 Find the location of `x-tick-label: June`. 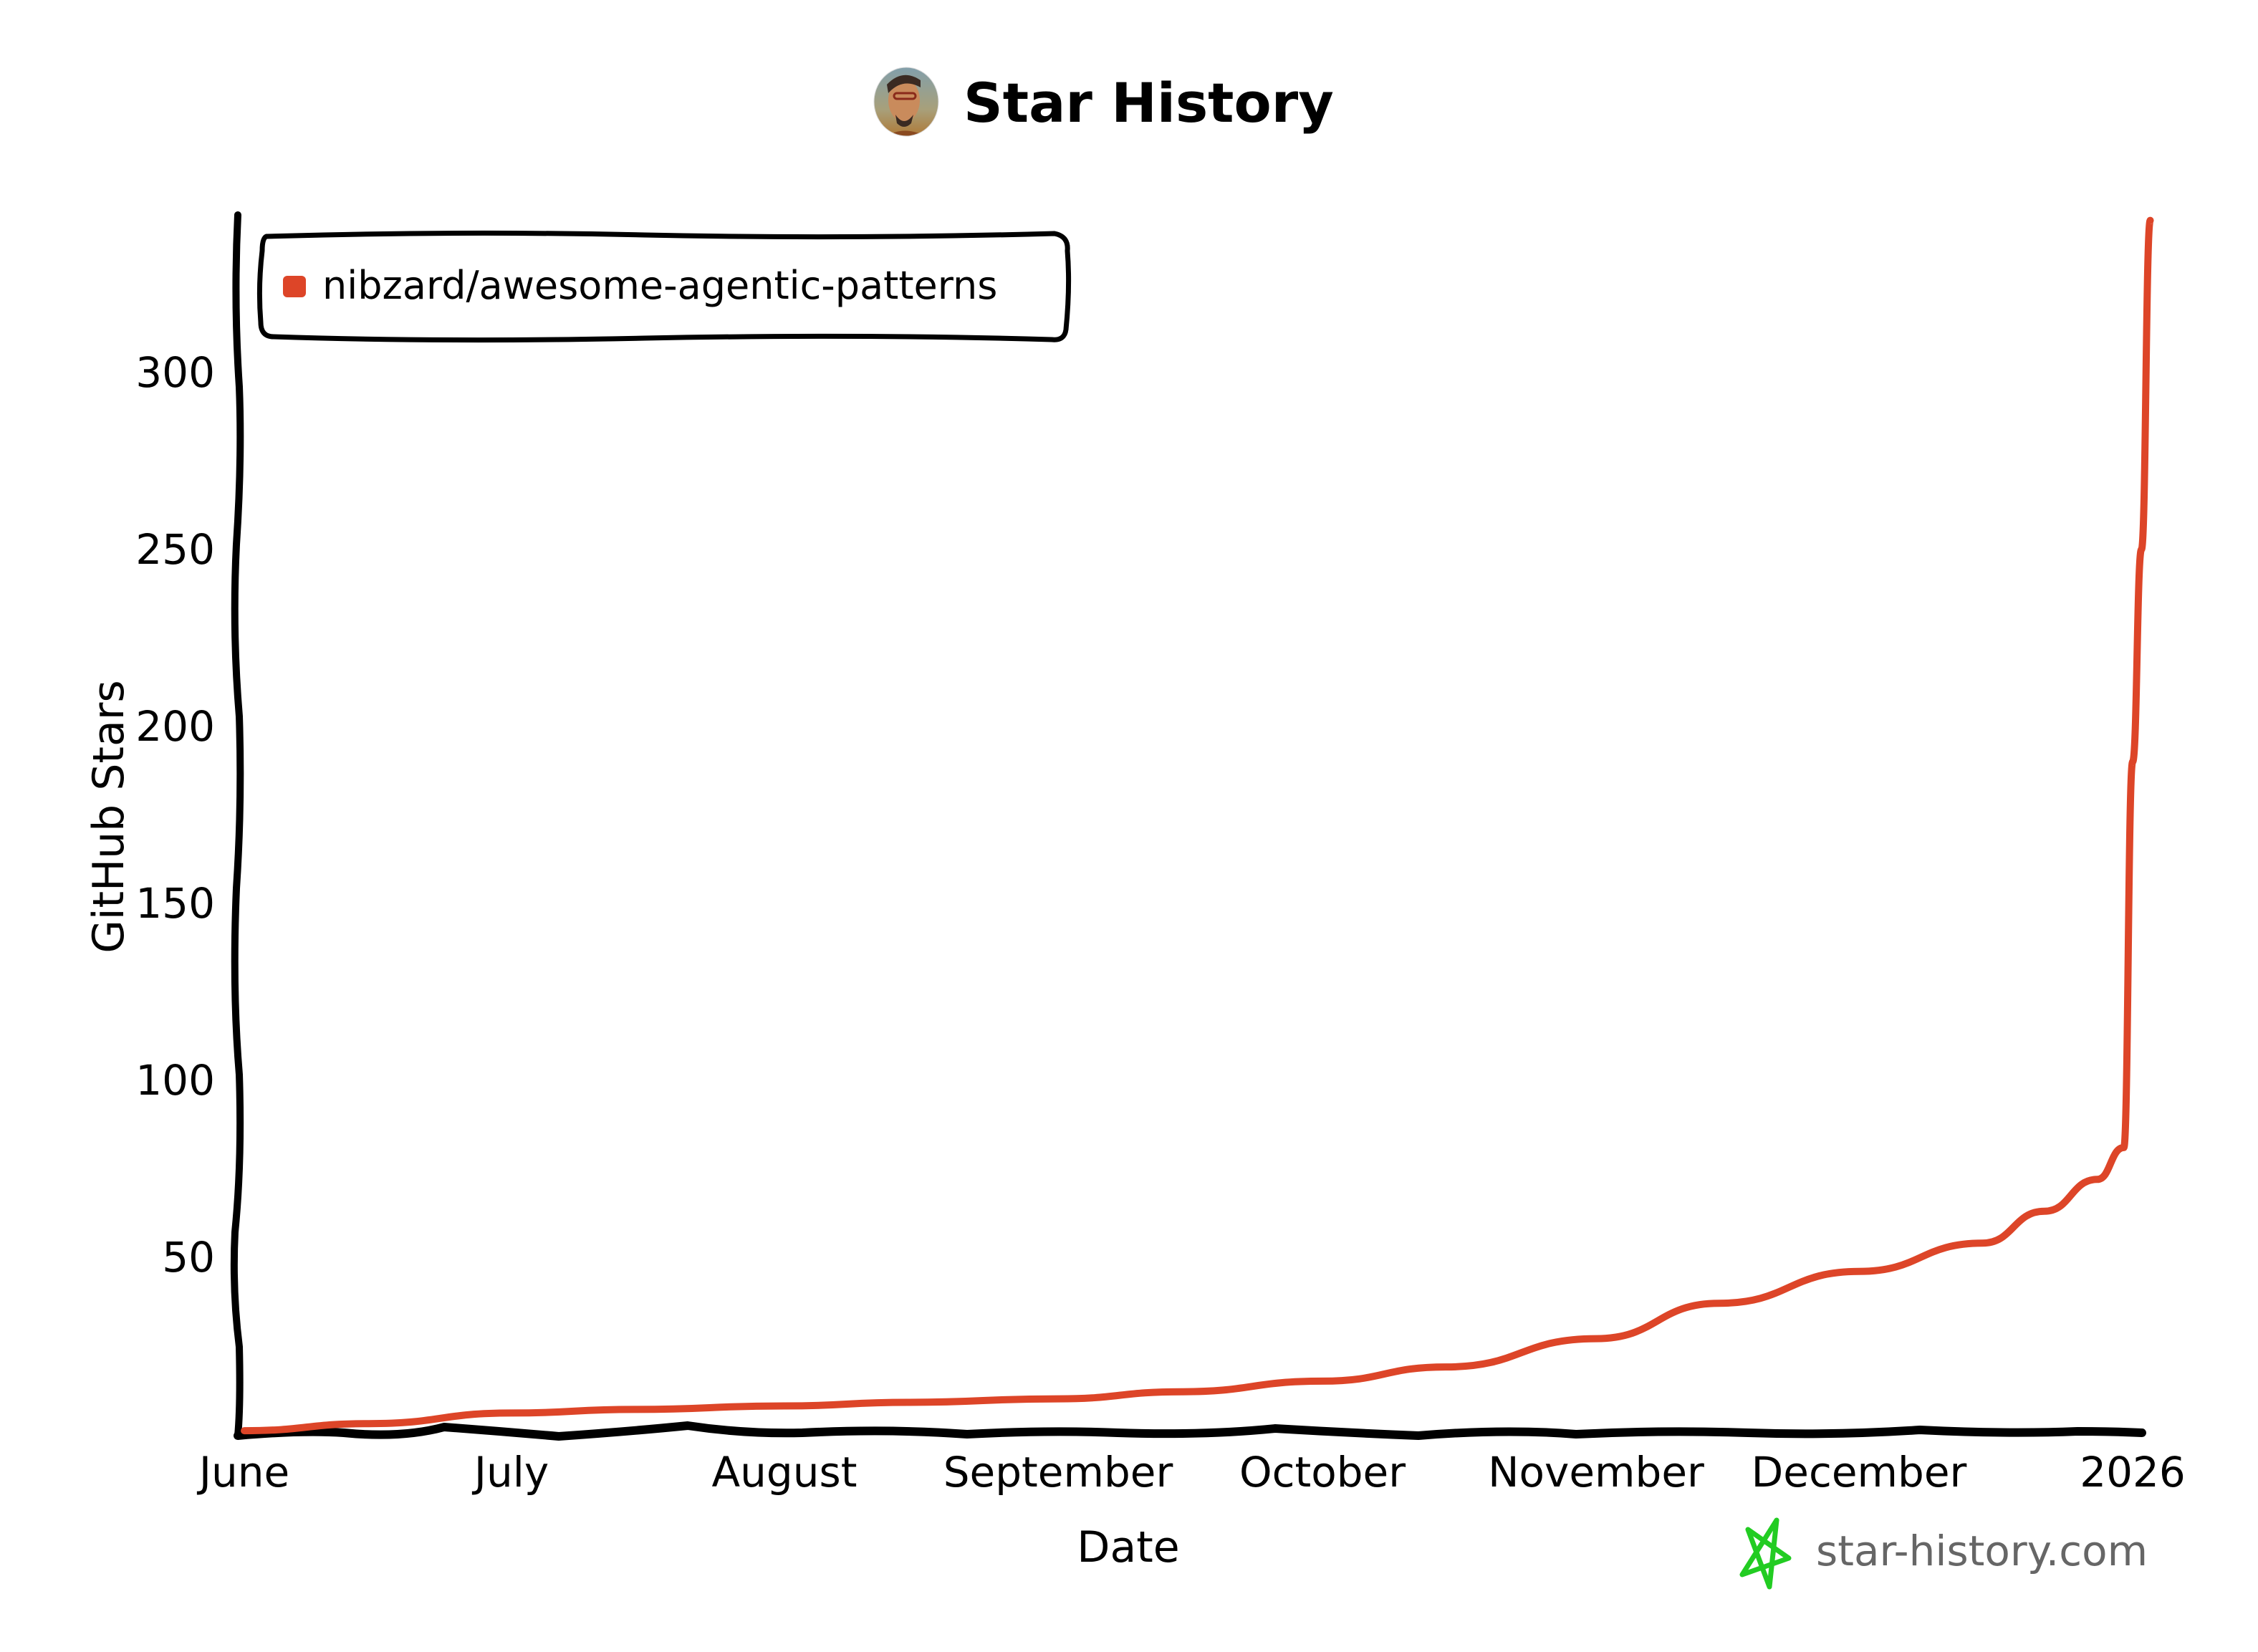

x-tick-label: June is located at coordinates (243, 1472).